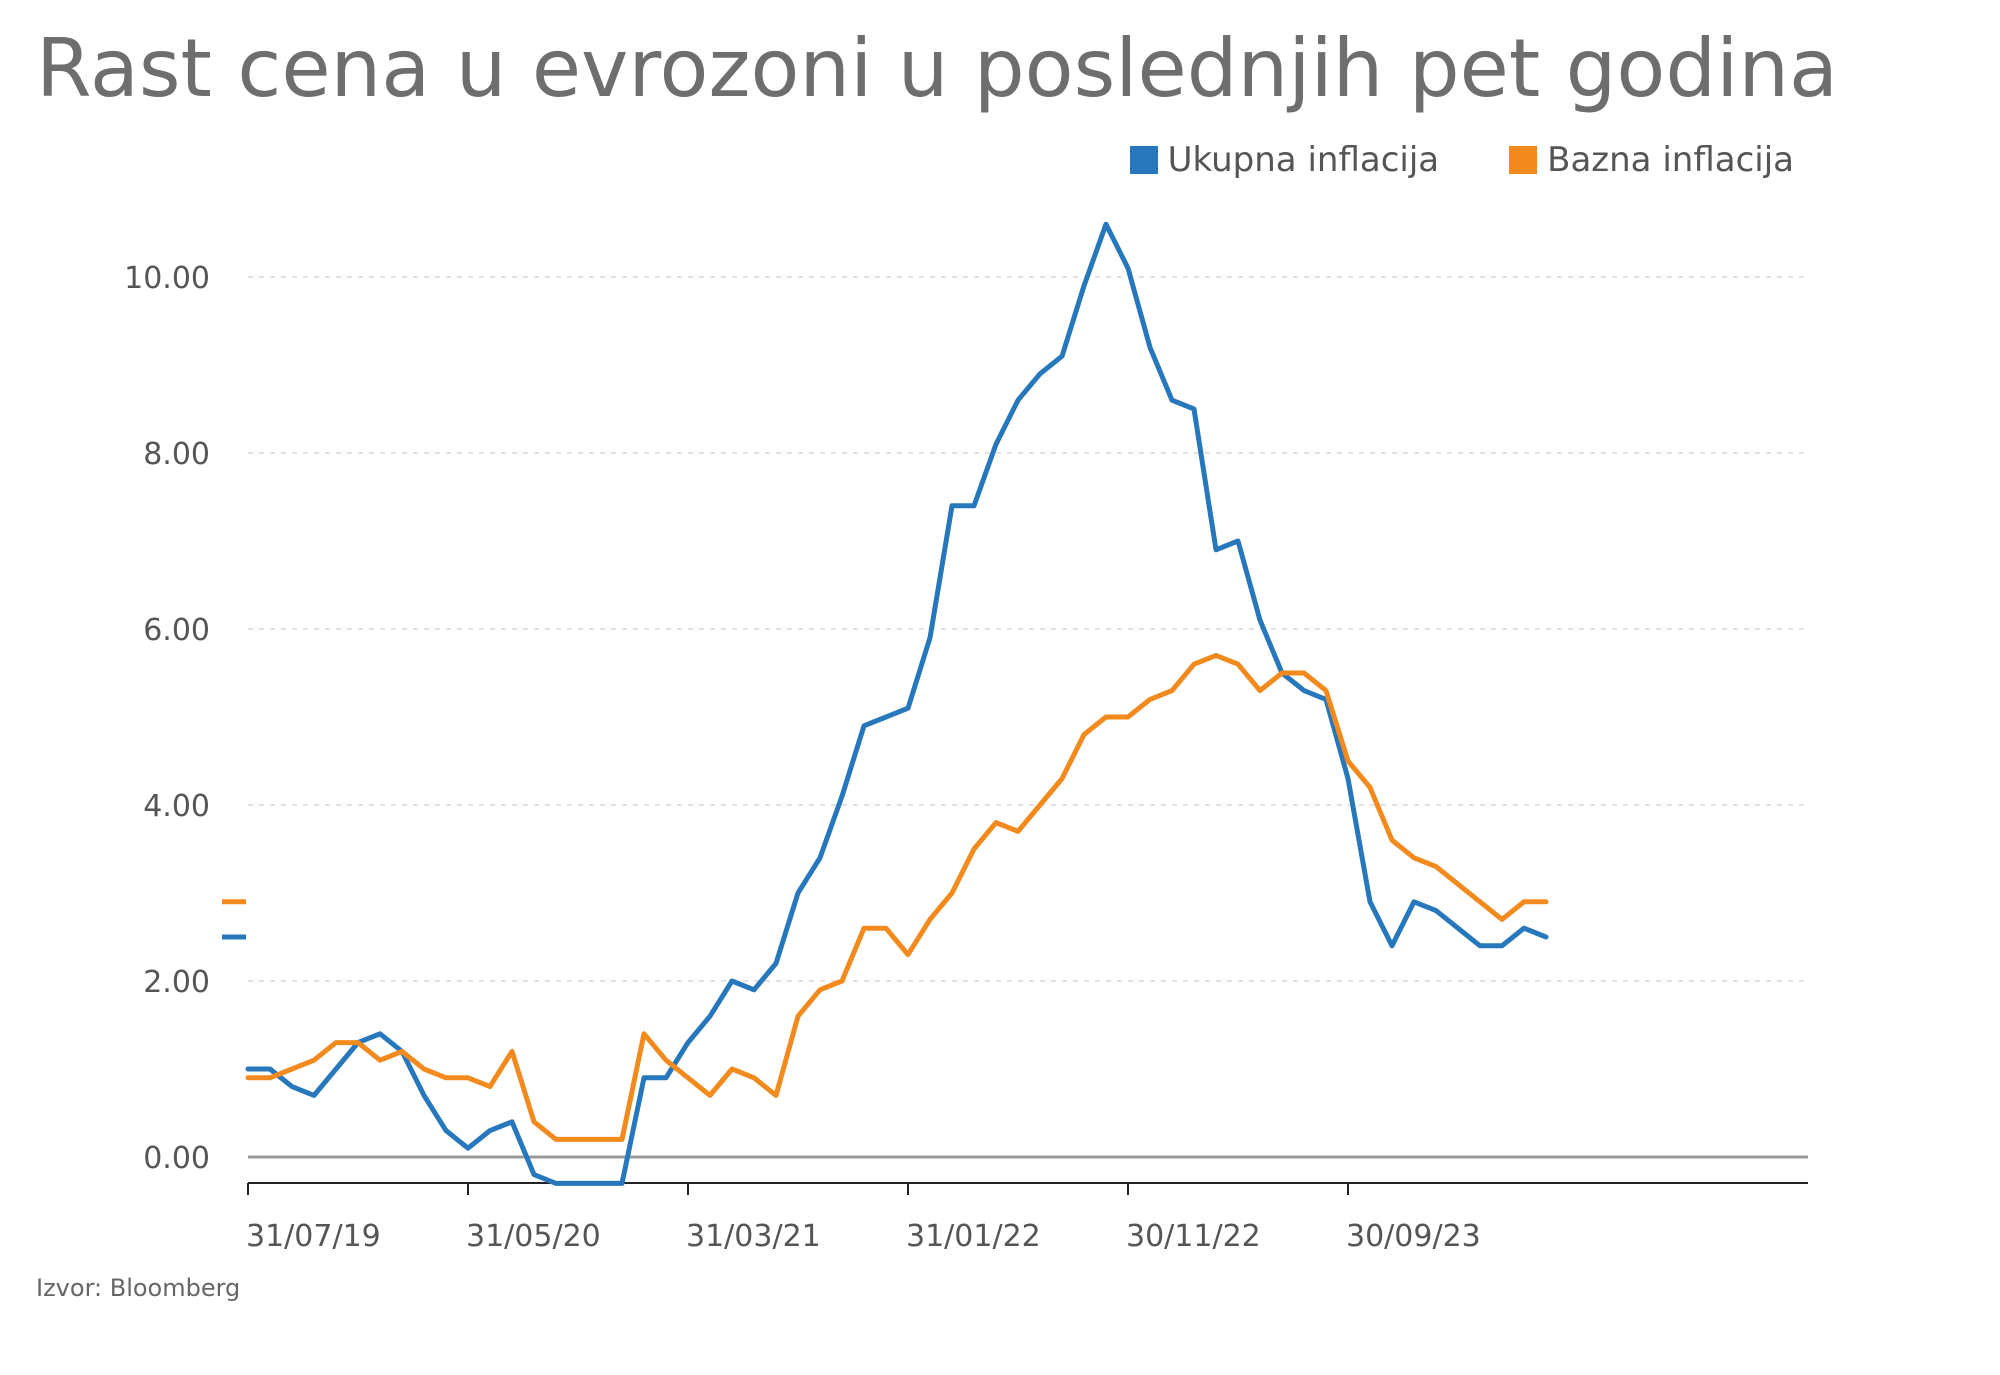  What do you see at coordinates (1523, 160) in the screenshot?
I see `legend-swatch-bazna` at bounding box center [1523, 160].